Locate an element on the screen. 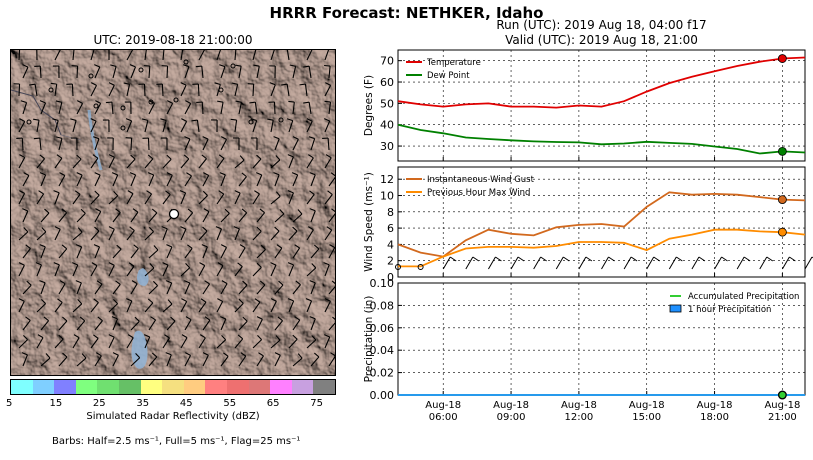 This screenshot has width=813, height=460. y-tick-label: 0.08 is located at coordinates (382, 305).